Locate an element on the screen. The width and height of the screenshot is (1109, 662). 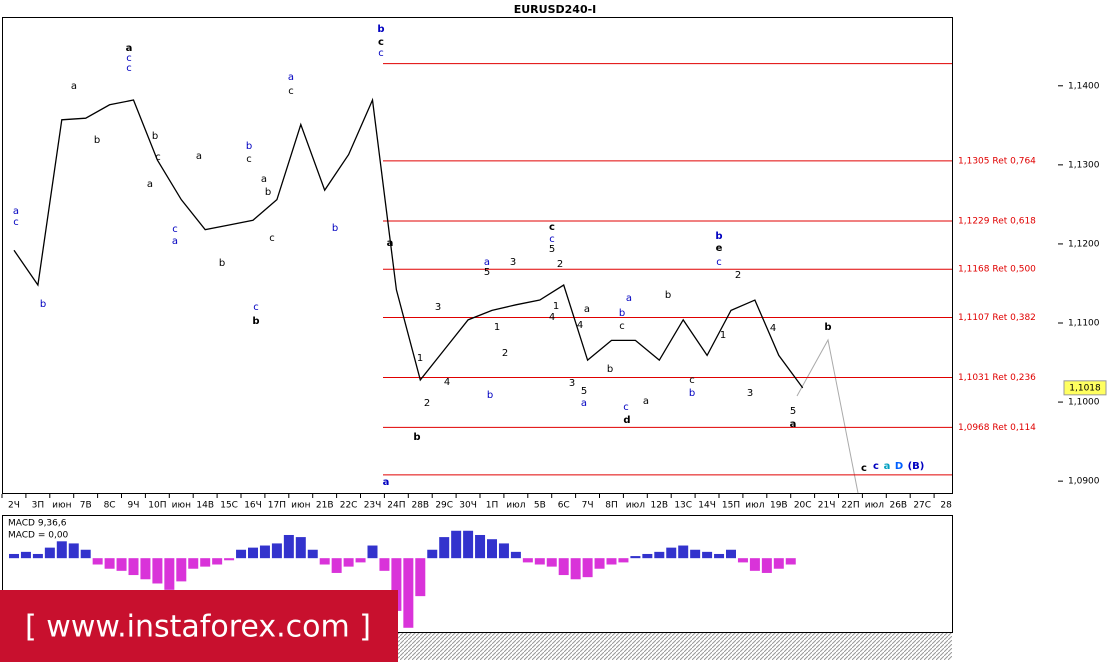
x-tick-label: 15С is located at coordinates (229, 506).